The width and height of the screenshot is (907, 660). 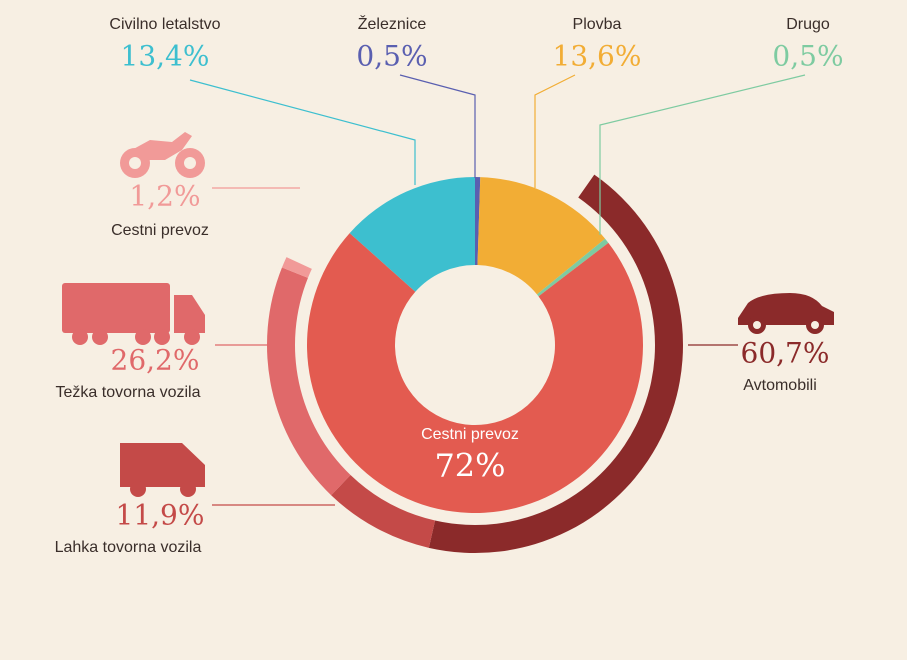 I want to click on label-name: Železnice, so click(x=392, y=23).